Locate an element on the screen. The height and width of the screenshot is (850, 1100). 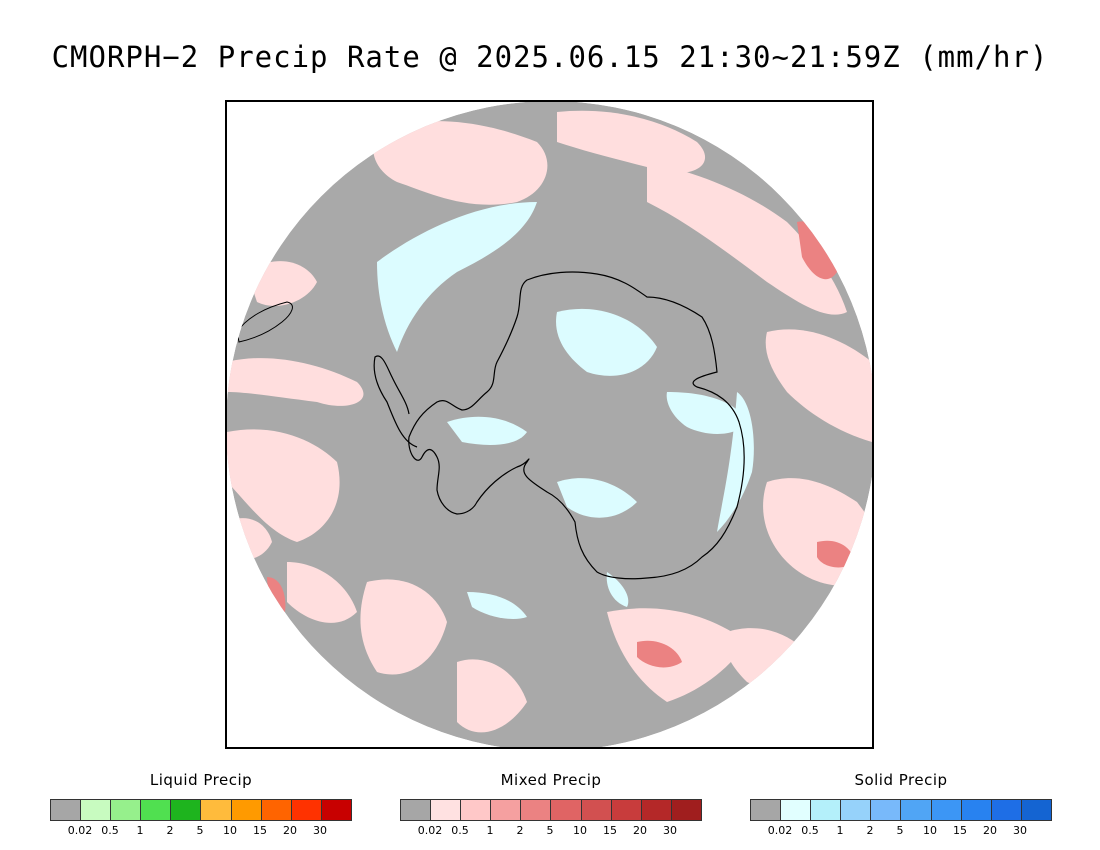
legend-mixed: Mixed Precip 0.02 0.5 1 2 5 10 15 20 30 is located at coordinates (551, 804).